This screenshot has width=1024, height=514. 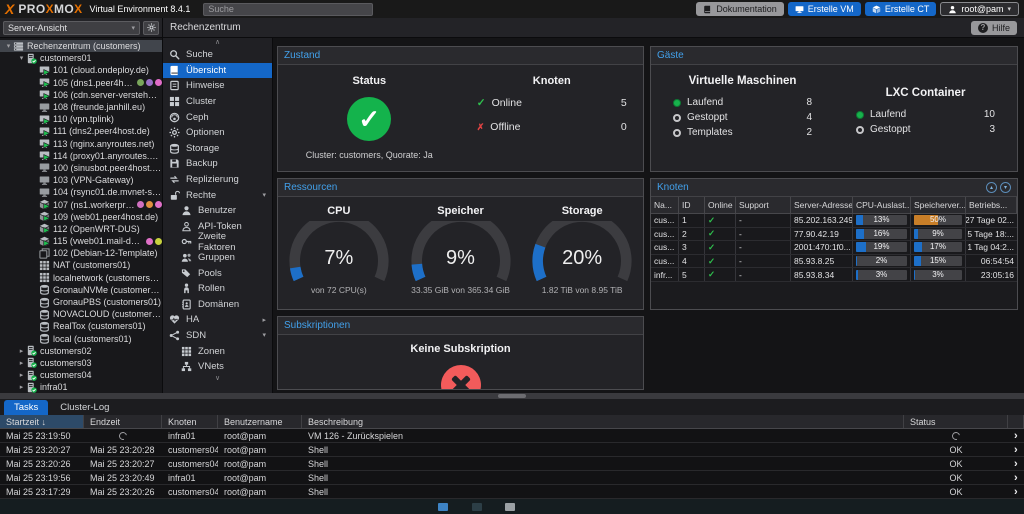 I want to click on tree-item: 103 (VPN-Gateway), so click(x=81, y=180).